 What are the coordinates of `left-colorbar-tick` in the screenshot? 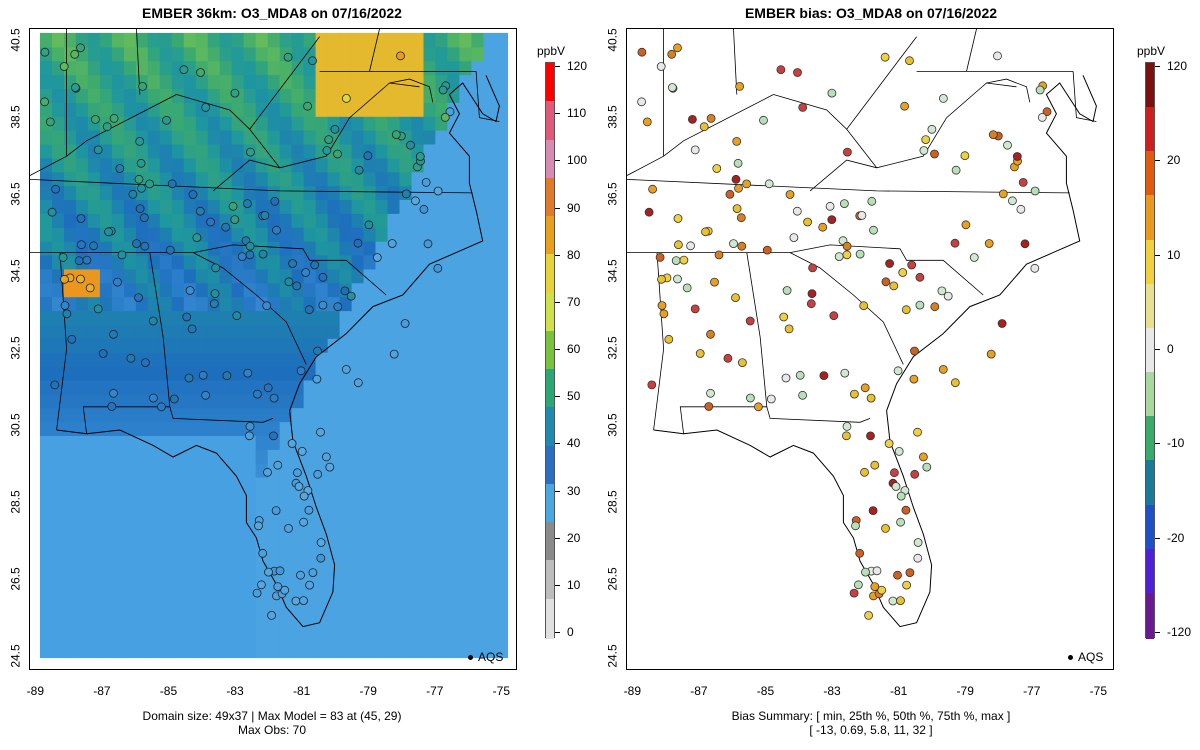 It's located at (557, 161).